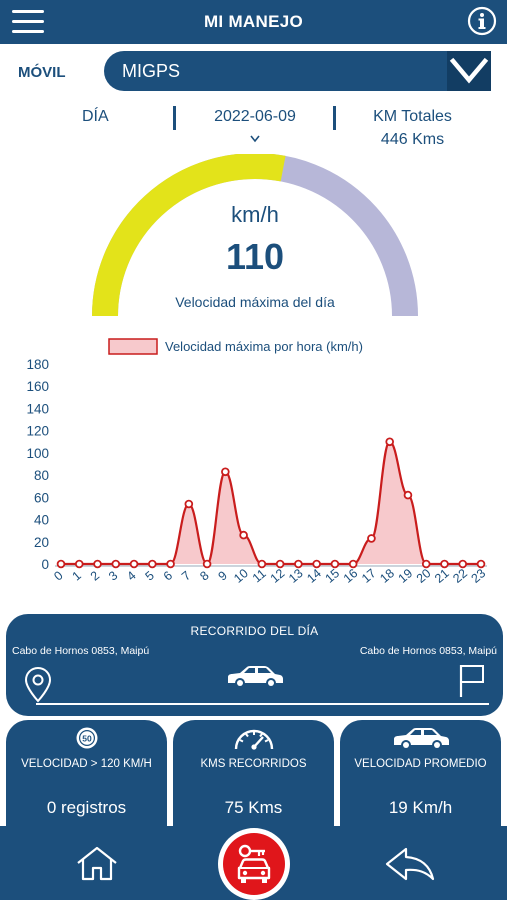  Describe the element at coordinates (28, 22) in the screenshot. I see `menu-icon` at that location.